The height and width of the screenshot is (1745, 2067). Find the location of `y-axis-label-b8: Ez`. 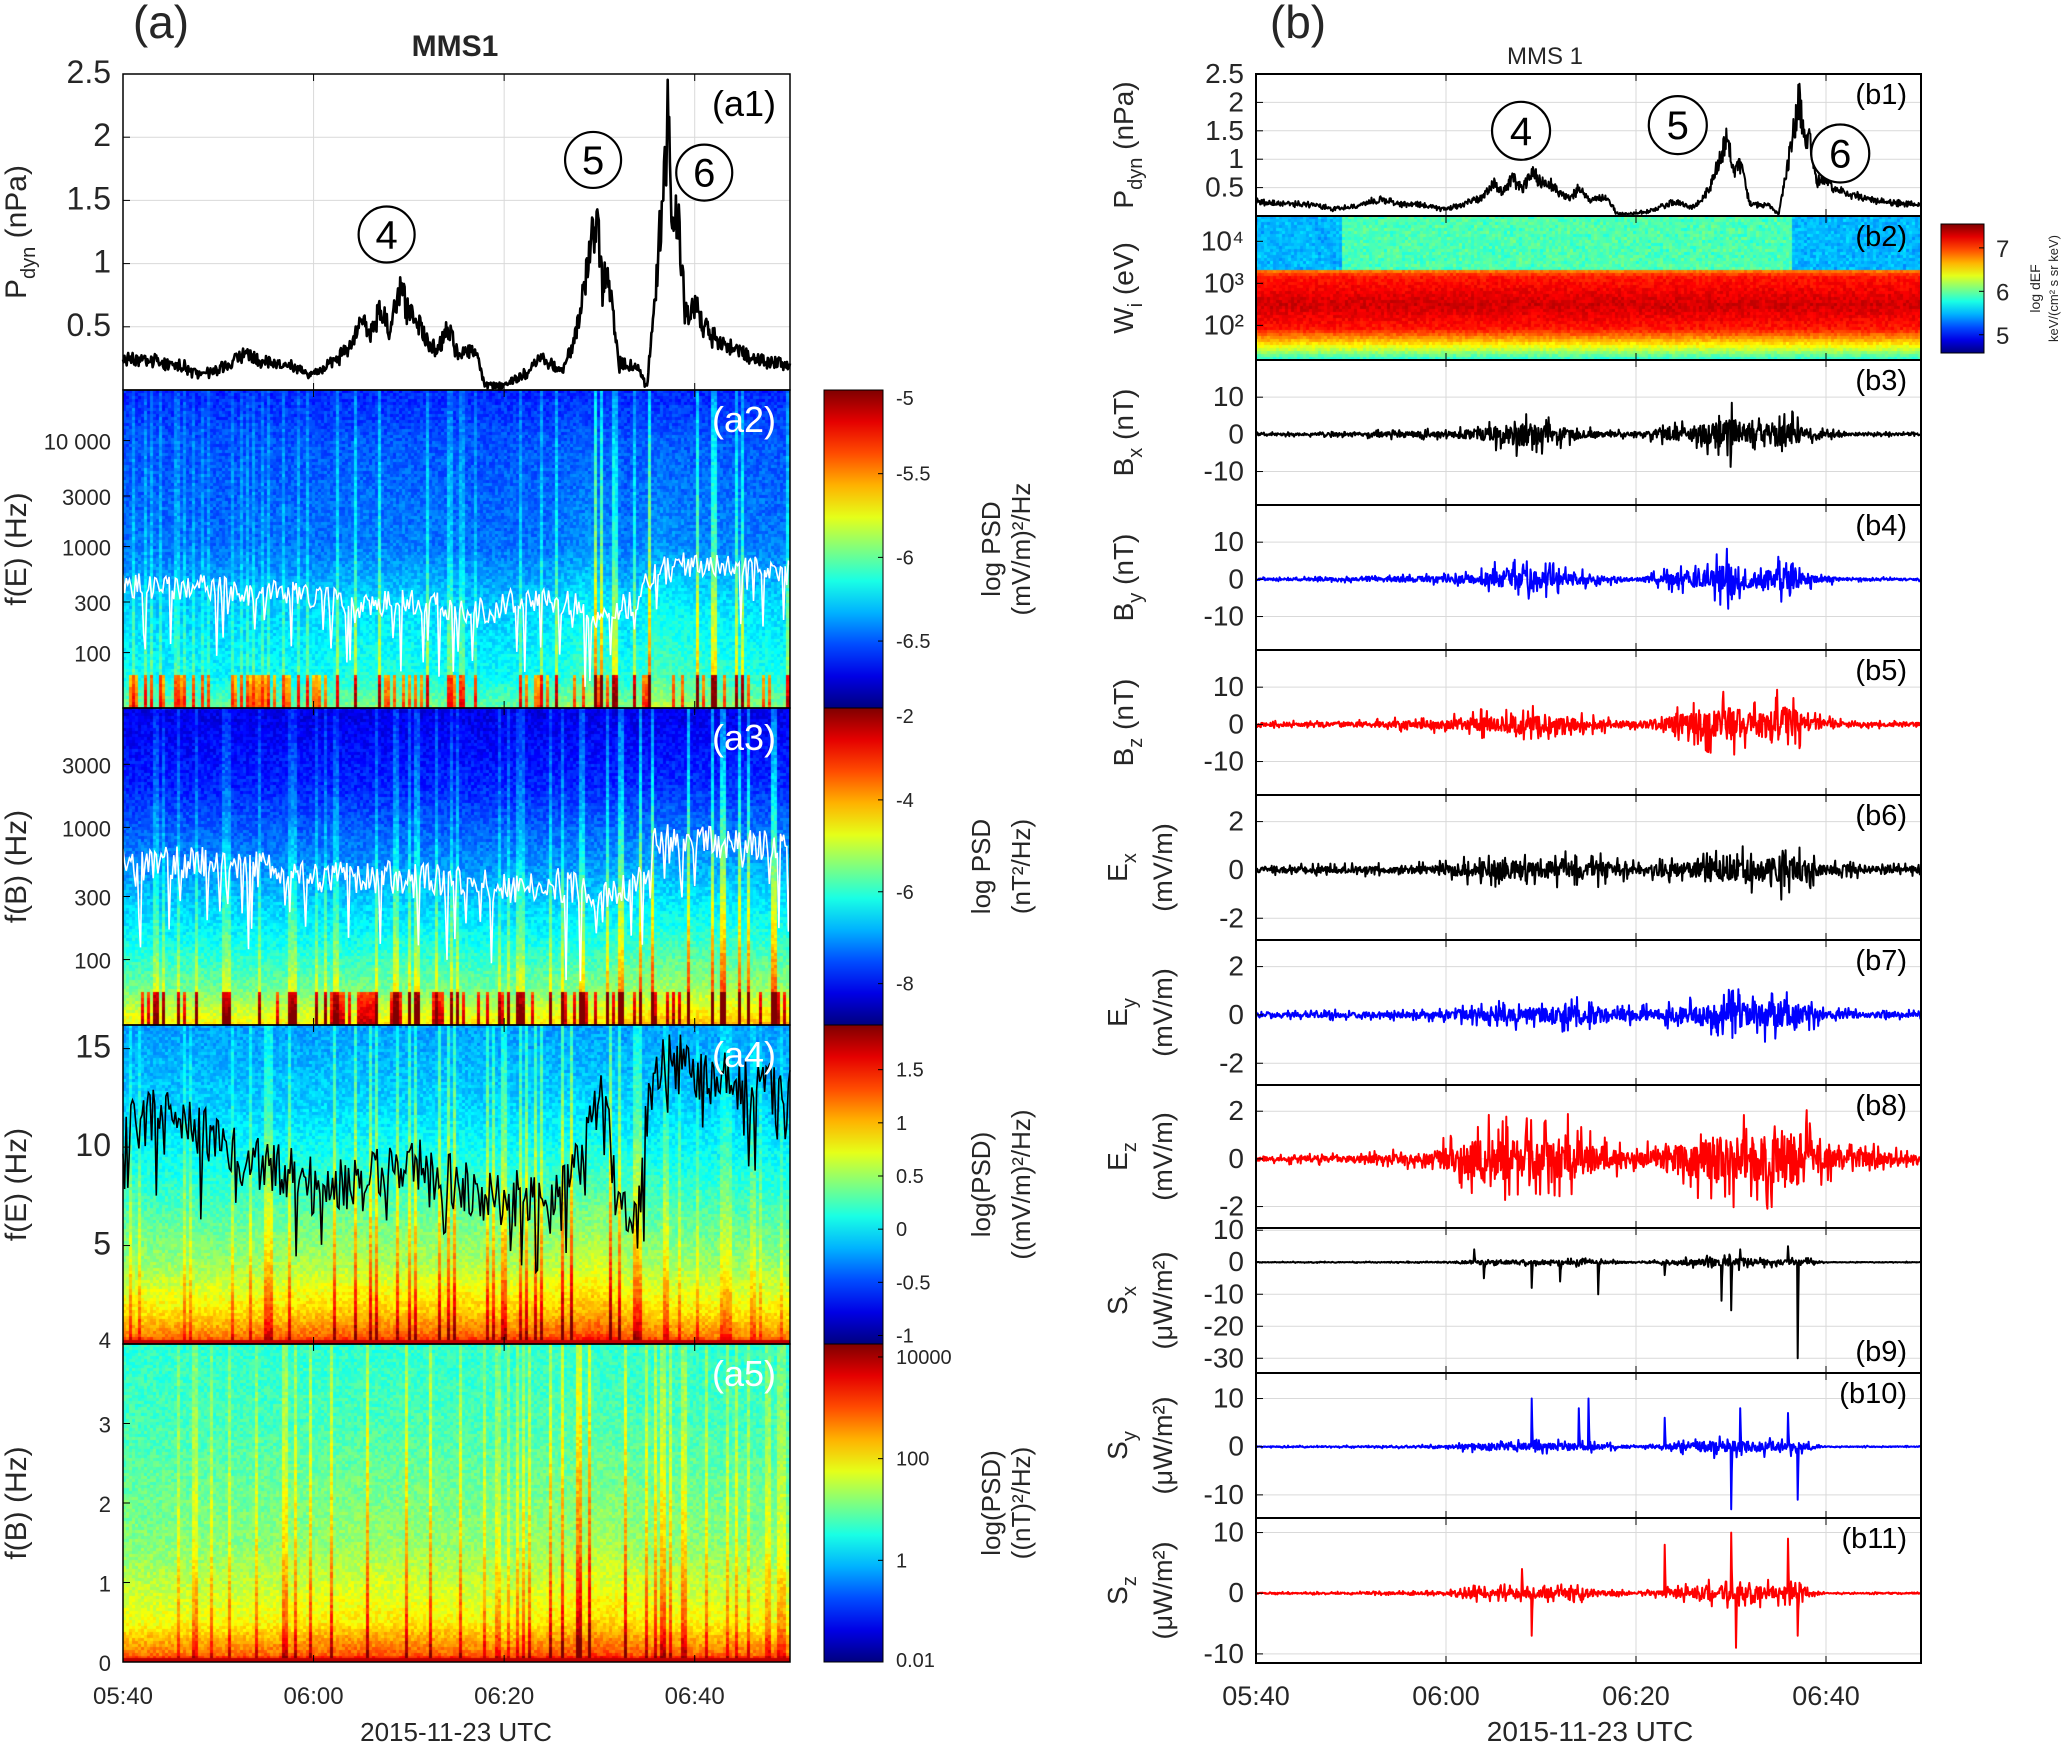

y-axis-label-b8: Ez is located at coordinates (1121, 1156).